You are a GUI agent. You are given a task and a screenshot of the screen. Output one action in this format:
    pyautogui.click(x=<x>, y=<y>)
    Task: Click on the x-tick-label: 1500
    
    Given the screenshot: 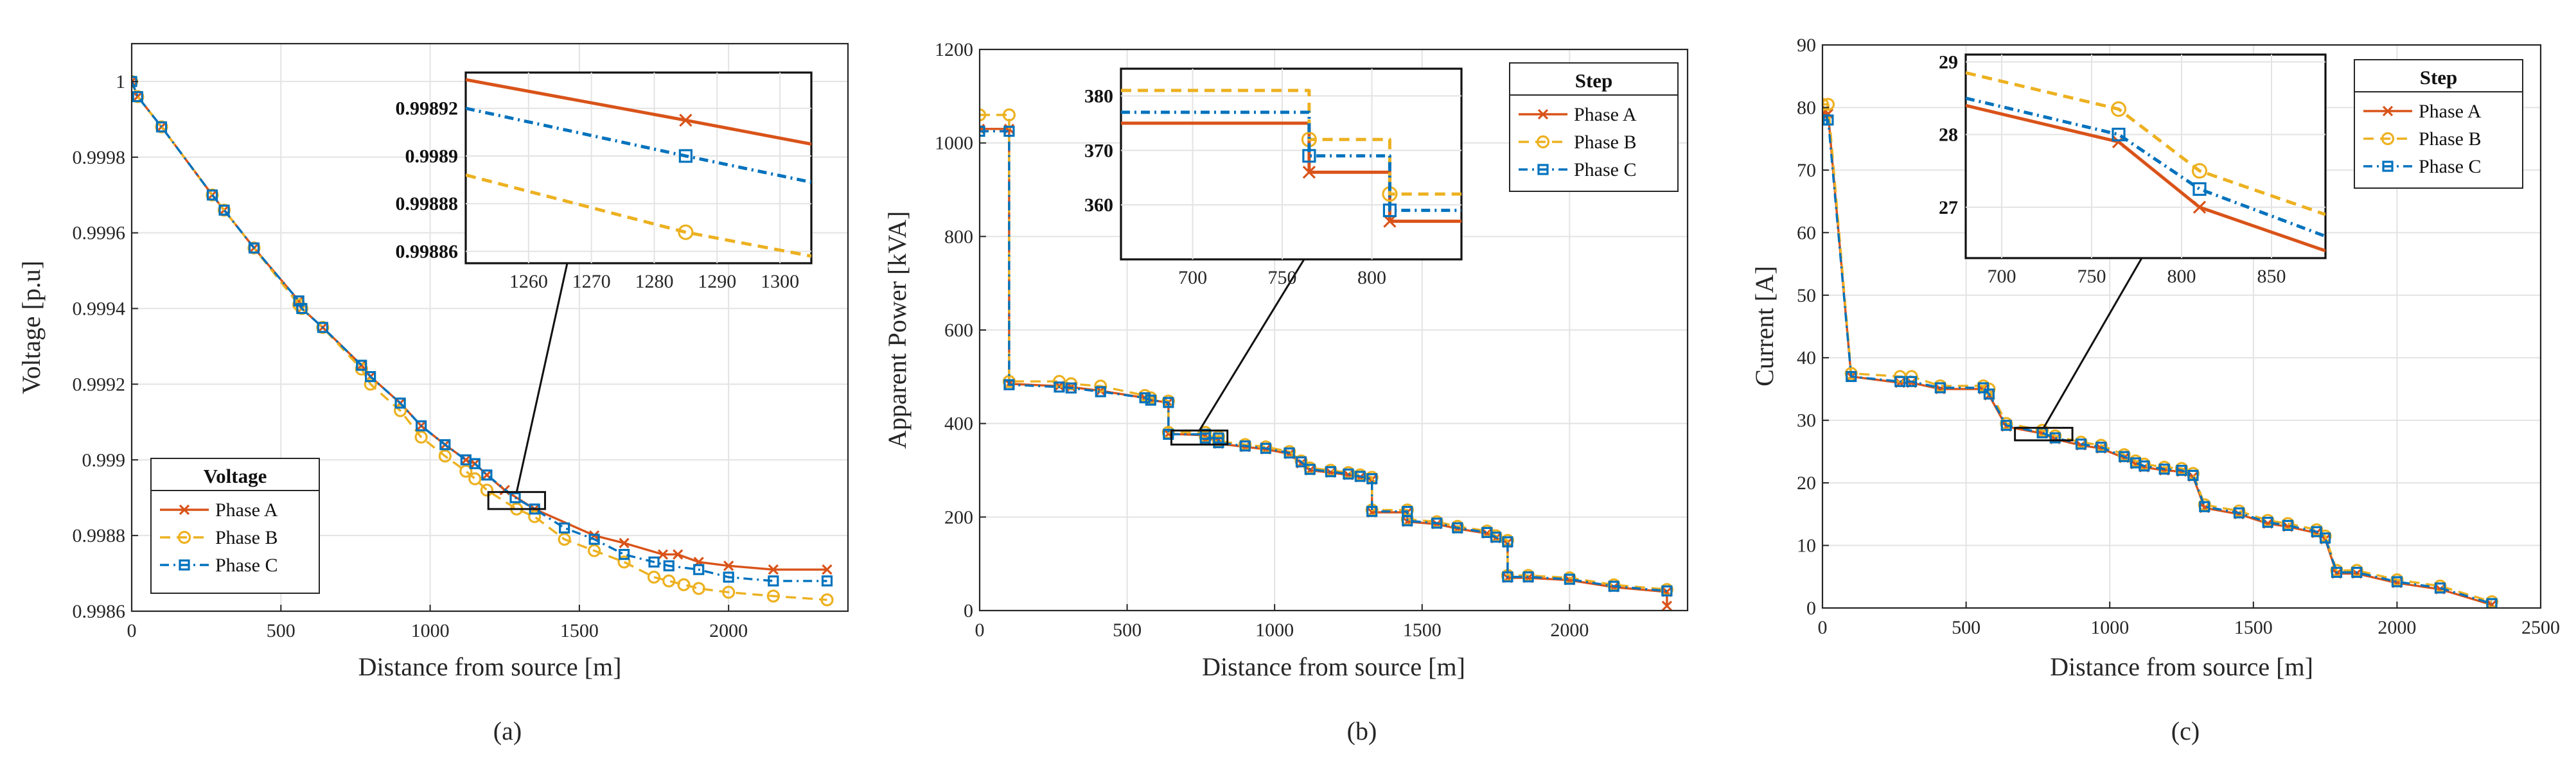 What is the action you would take?
    pyautogui.click(x=579, y=630)
    